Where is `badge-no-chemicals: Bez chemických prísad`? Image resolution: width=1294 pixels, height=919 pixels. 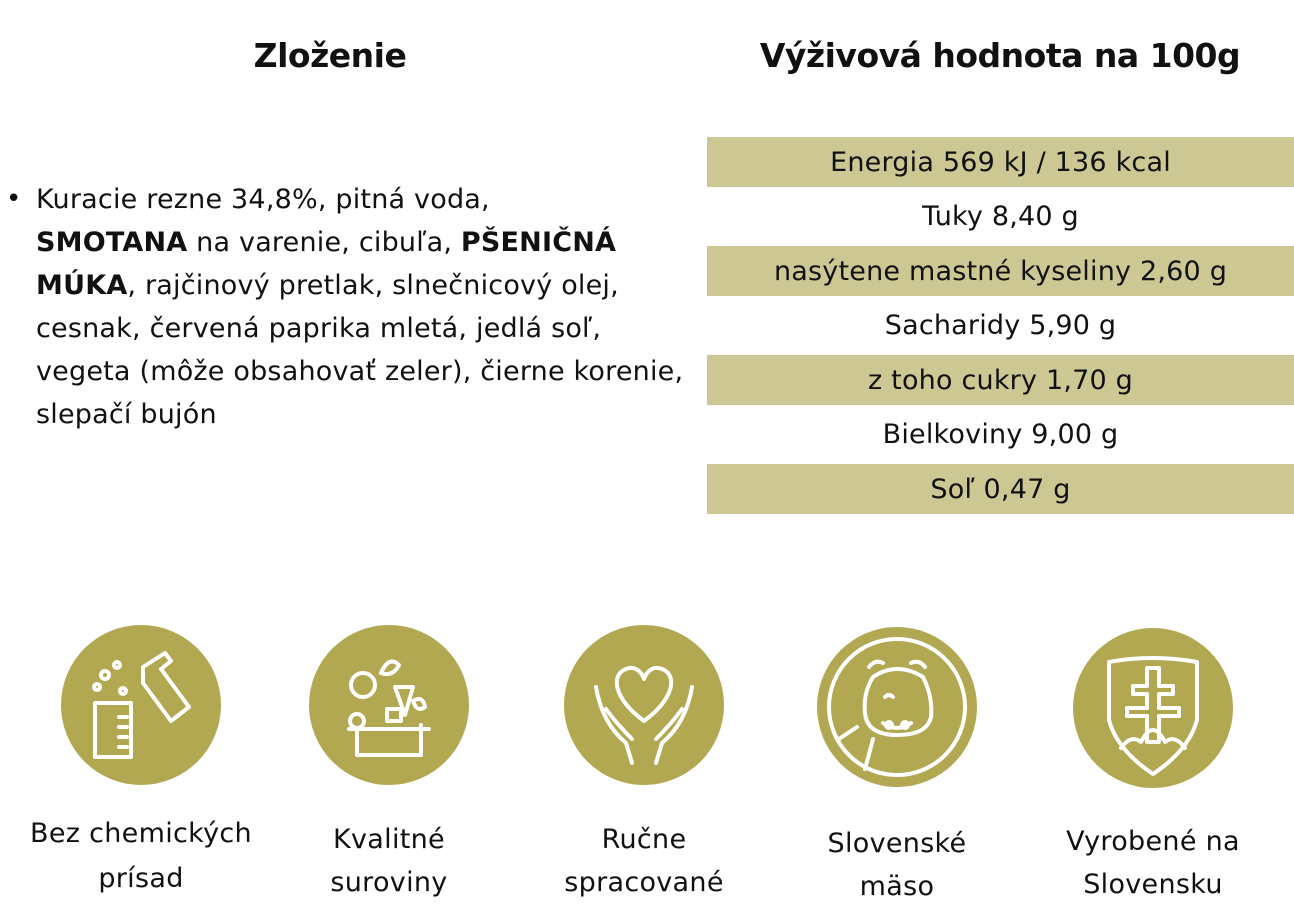 badge-no-chemicals: Bez chemických prísad is located at coordinates (141, 759).